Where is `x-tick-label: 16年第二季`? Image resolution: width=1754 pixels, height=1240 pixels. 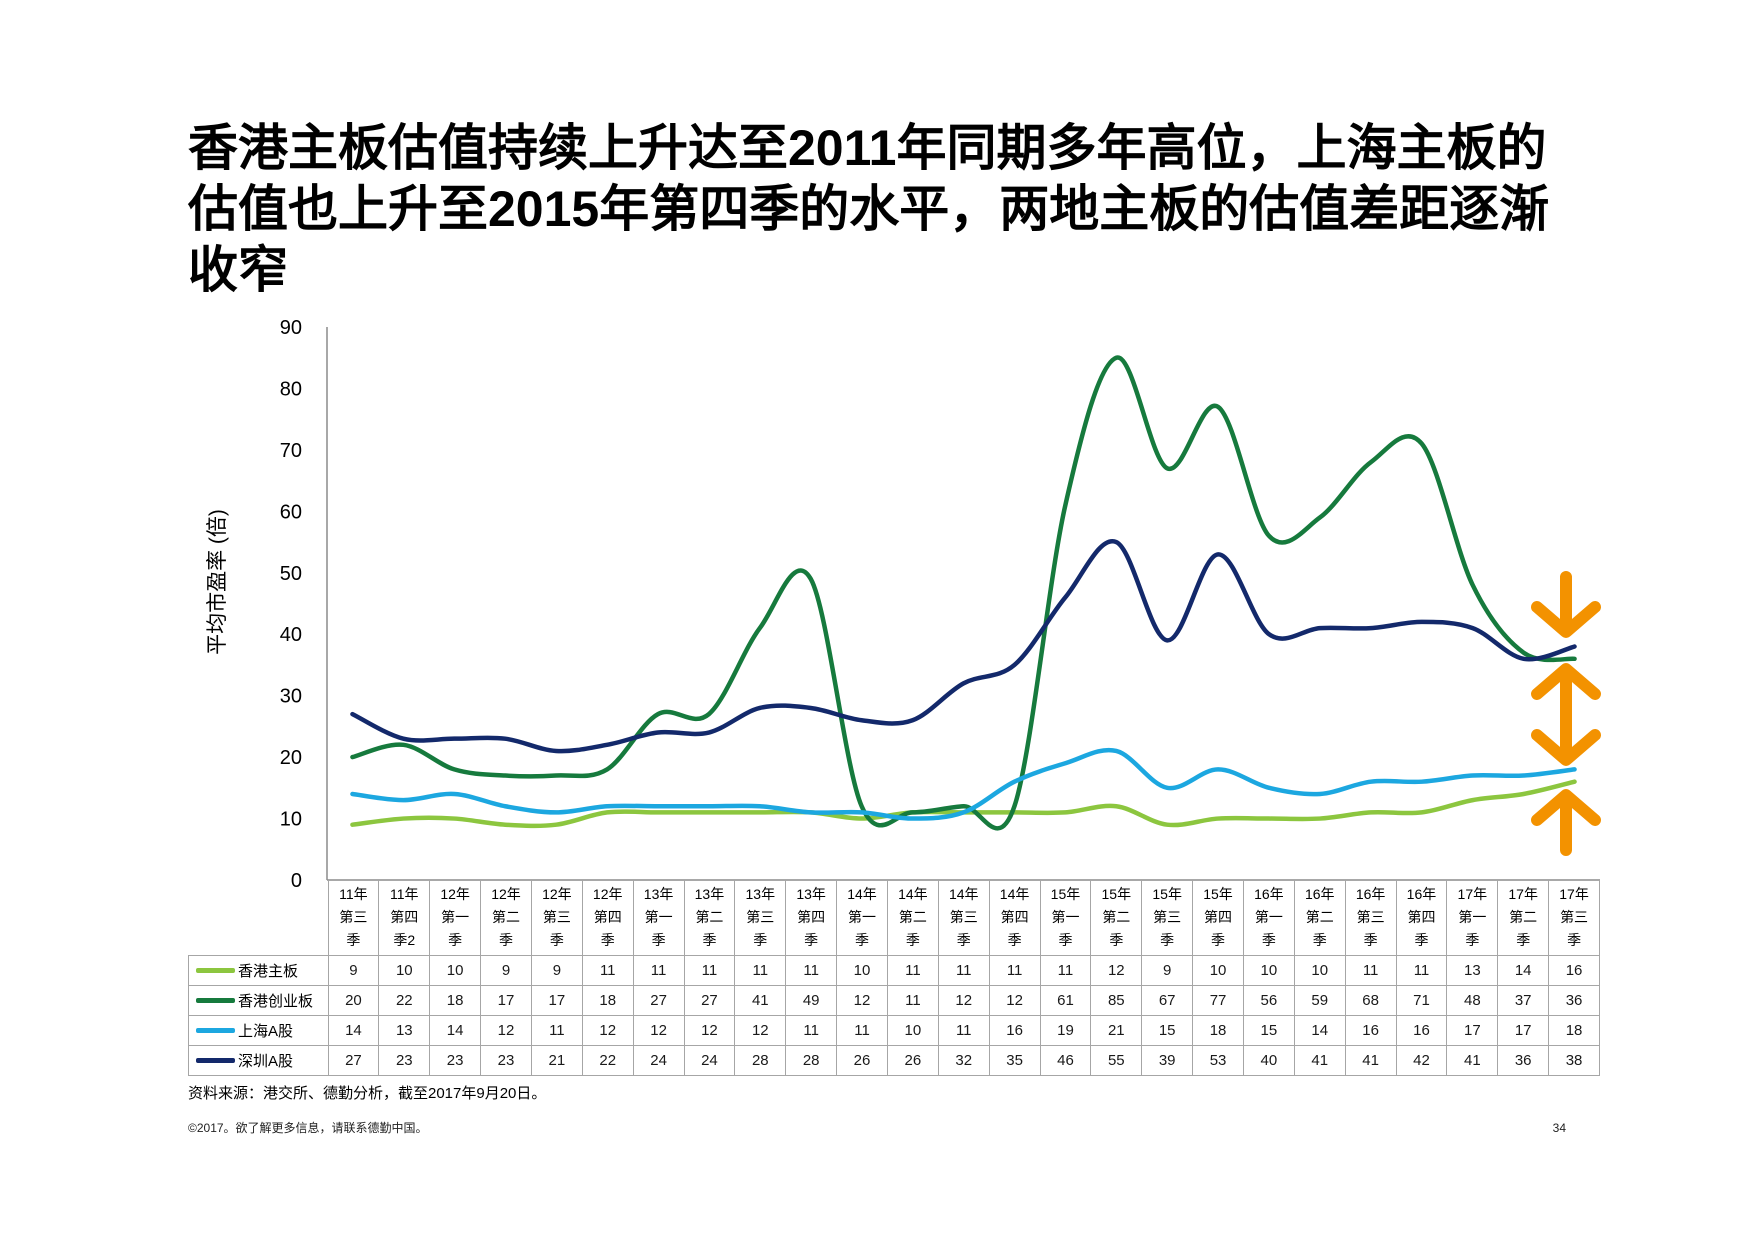 x-tick-label: 16年第二季 is located at coordinates (1319, 917).